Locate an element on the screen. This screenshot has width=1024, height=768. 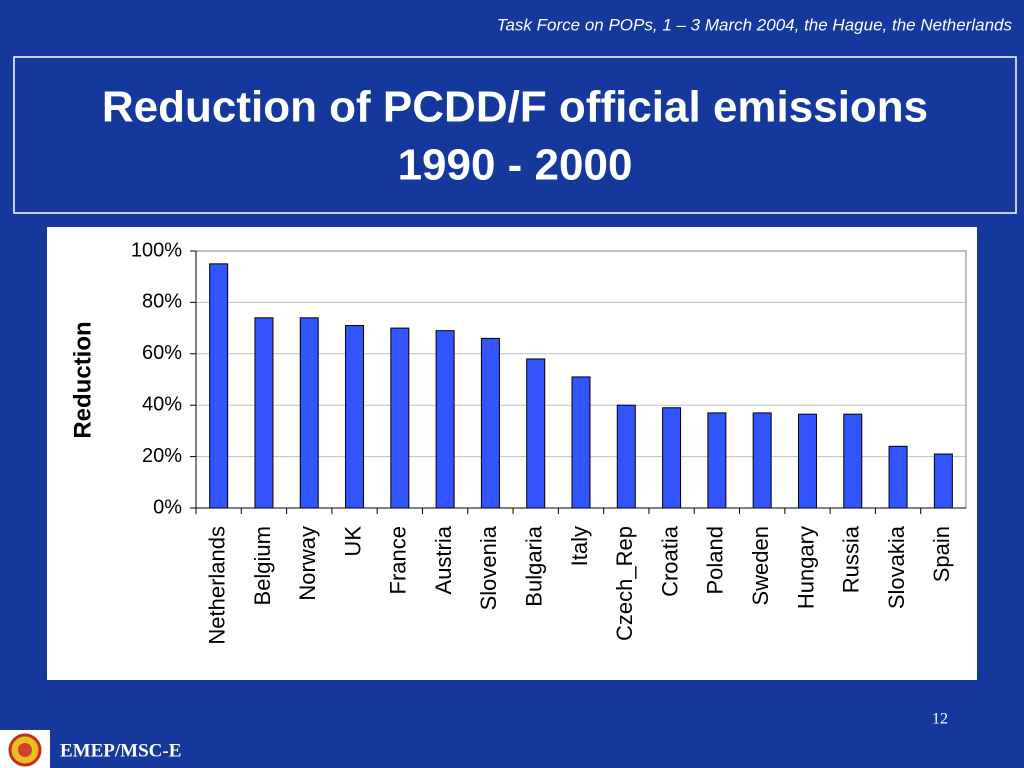
x-tick-label: Bulgaria is located at coordinates (534, 565).